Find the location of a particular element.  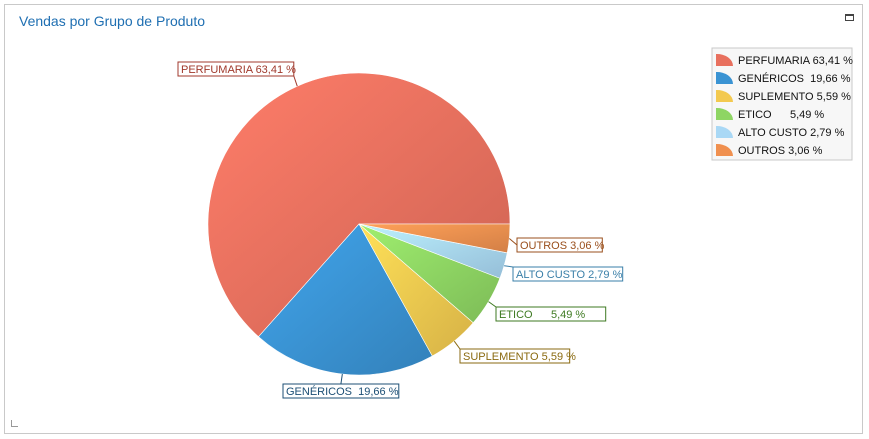

data-label: GENÉRICOS 19,66 % is located at coordinates (342, 391).